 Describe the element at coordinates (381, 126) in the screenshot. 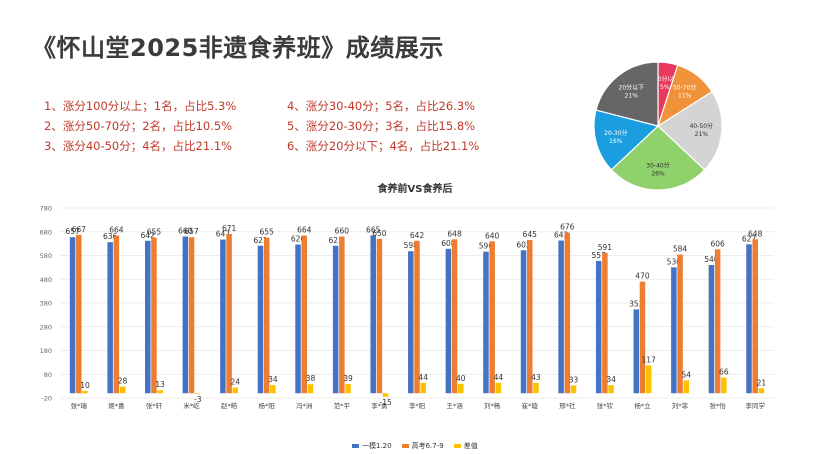

I see `stat-line: 5、涨分20-30分；3名，占比15.8%` at that location.